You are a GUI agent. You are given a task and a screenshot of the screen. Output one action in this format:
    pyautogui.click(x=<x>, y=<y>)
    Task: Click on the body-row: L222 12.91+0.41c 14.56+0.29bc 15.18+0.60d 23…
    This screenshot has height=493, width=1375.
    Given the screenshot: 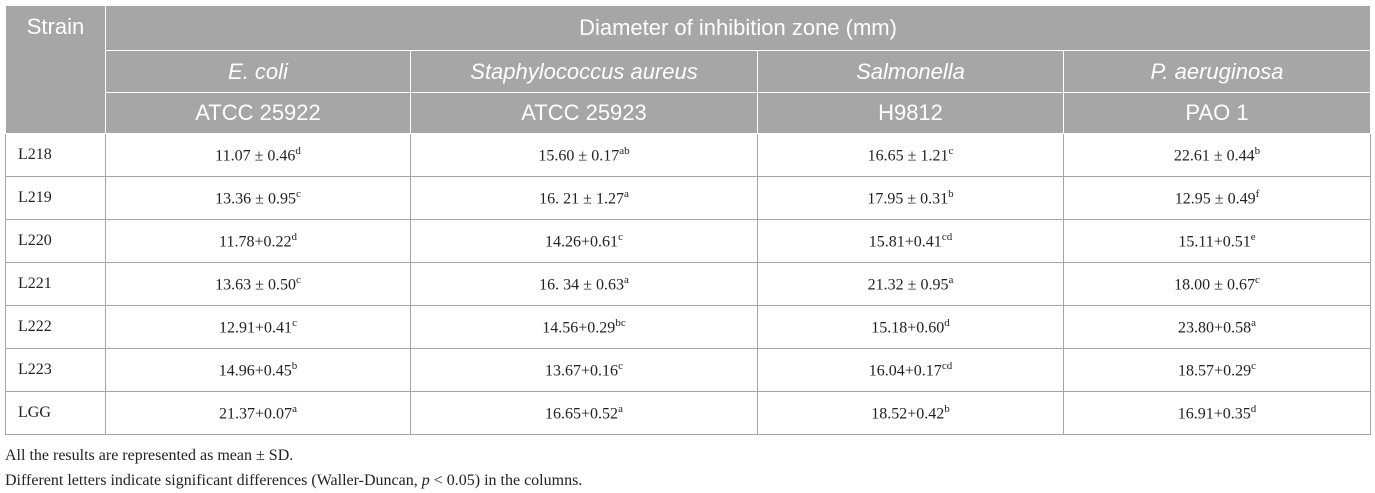 What is the action you would take?
    pyautogui.click(x=688, y=327)
    